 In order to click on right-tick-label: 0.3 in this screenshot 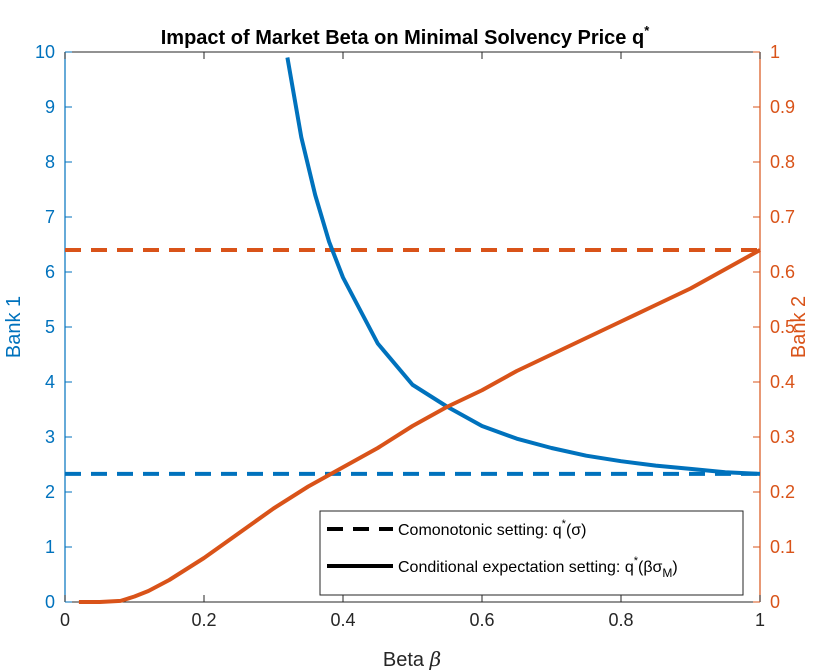, I will do `click(782, 437)`.